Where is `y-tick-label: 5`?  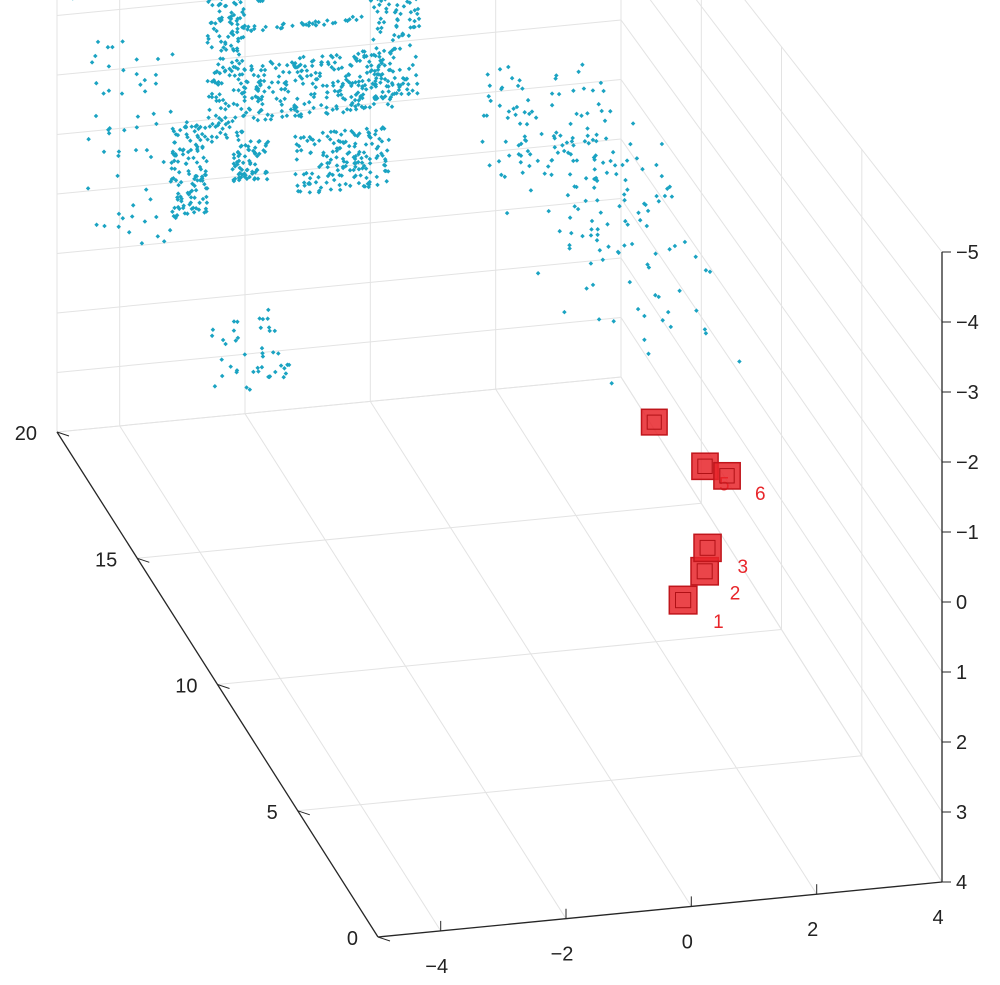
y-tick-label: 5 is located at coordinates (272, 813).